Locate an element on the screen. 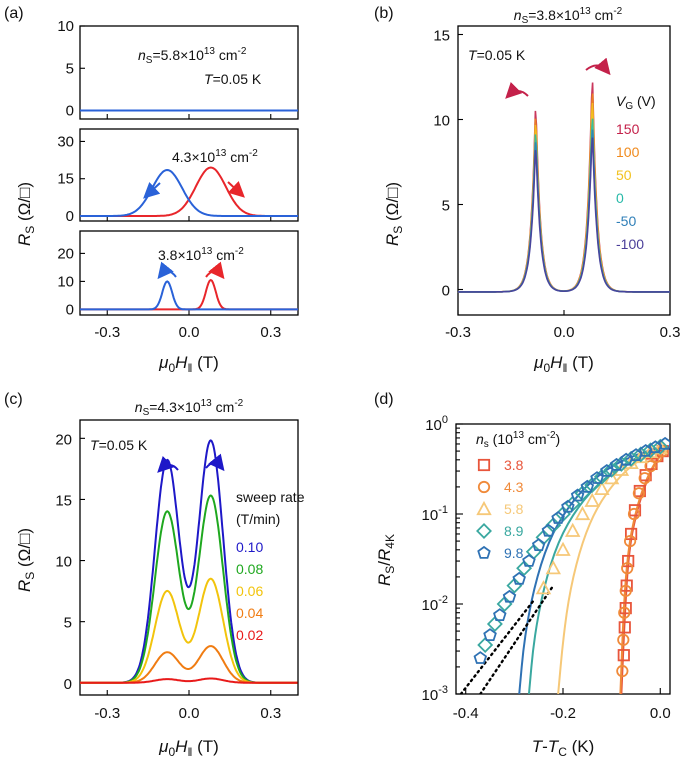  d-point-5.8-6 is located at coordinates (602, 488).